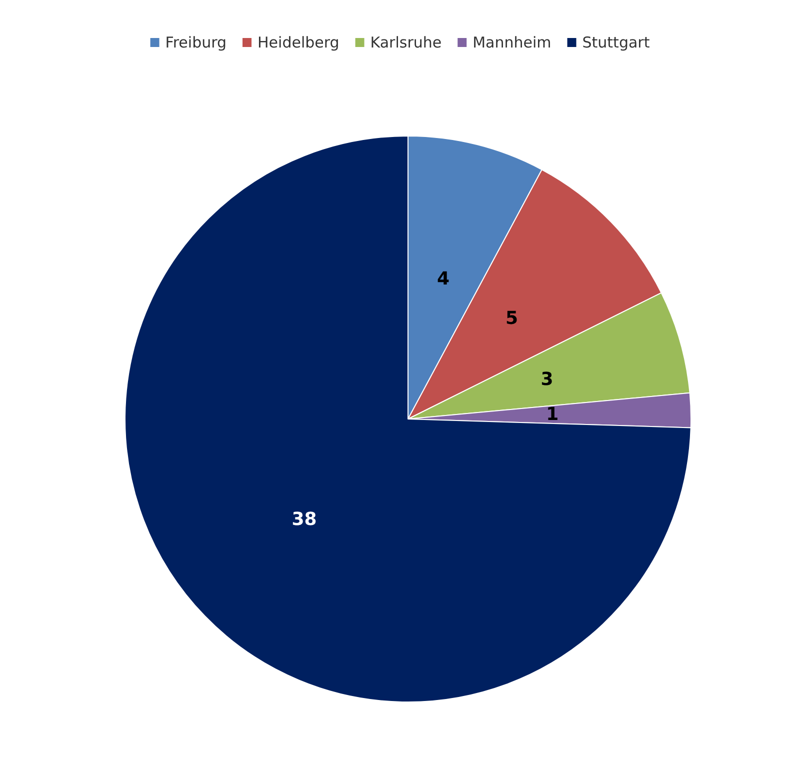 The width and height of the screenshot is (798, 768). I want to click on legend-label: Karlsruhe, so click(406, 43).